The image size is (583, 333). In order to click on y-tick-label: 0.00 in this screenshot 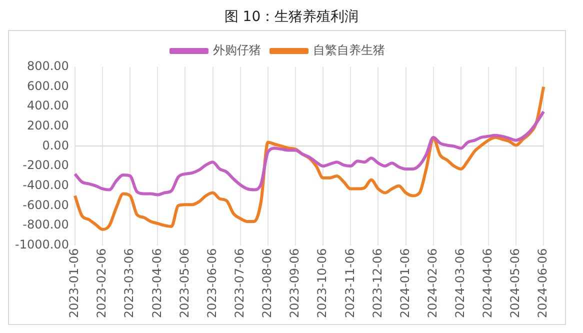, I will do `click(55, 145)`.